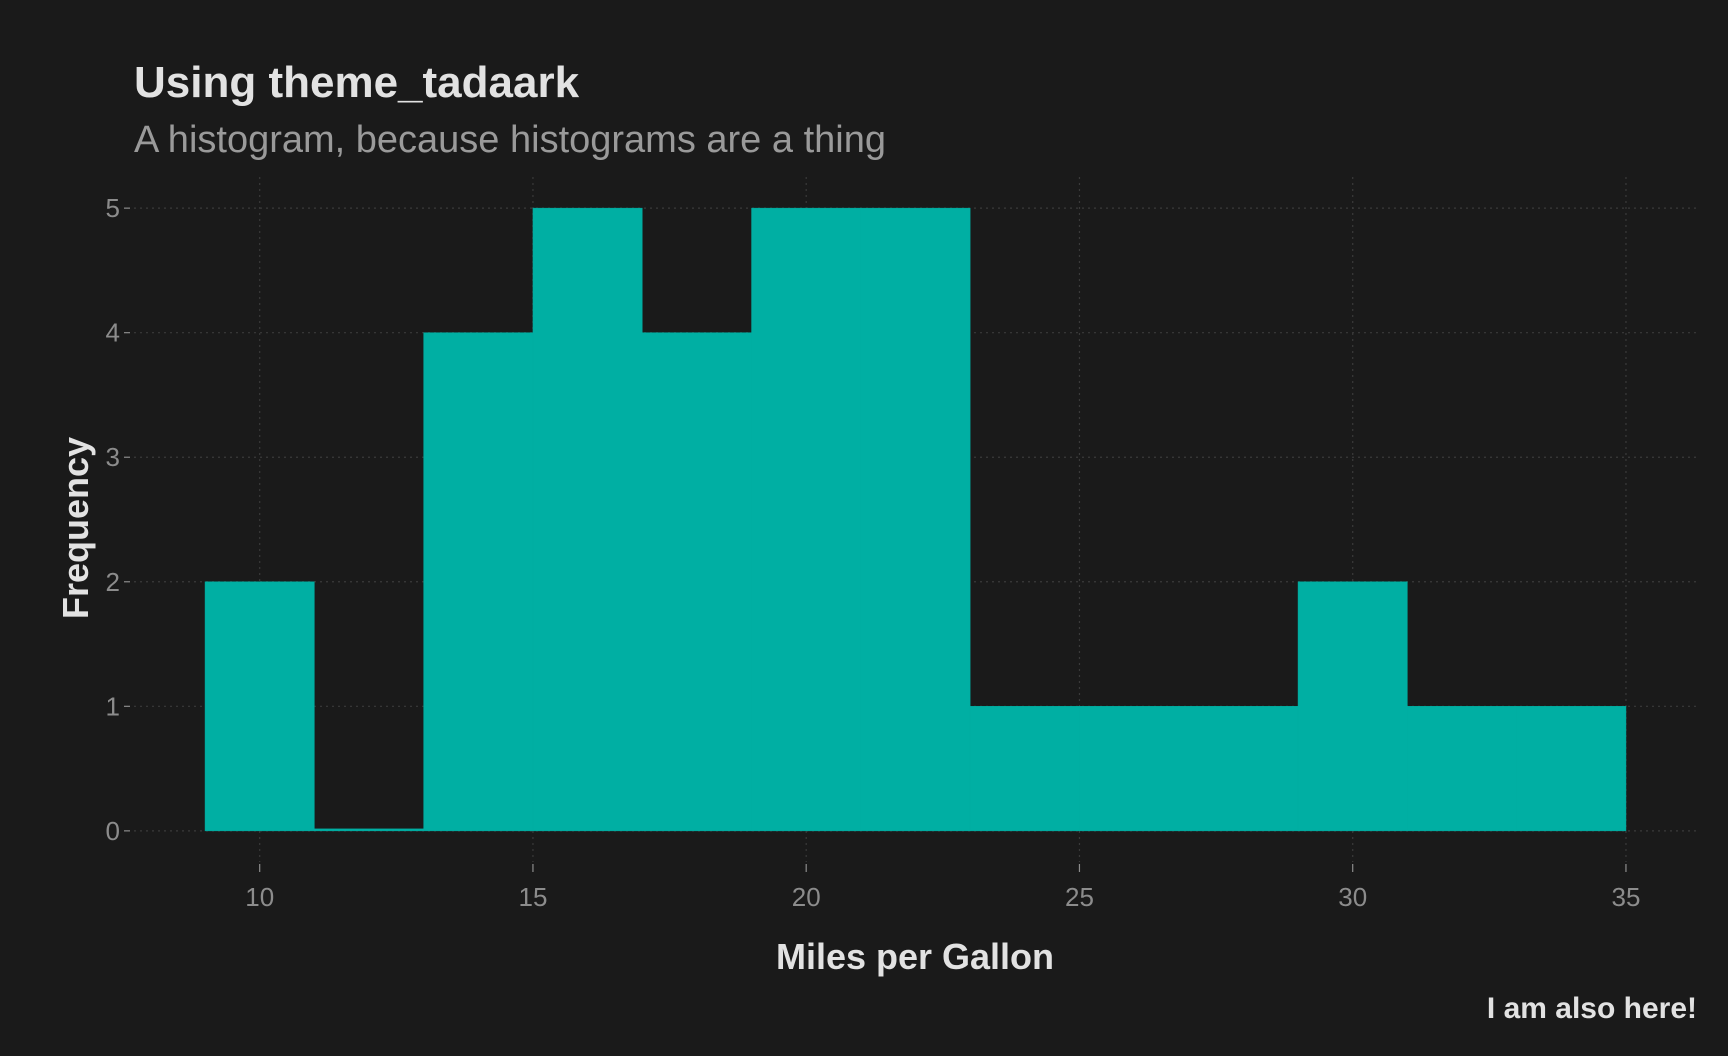 The image size is (1728, 1056). I want to click on x-axis-title: Miles per Gallon, so click(915, 956).